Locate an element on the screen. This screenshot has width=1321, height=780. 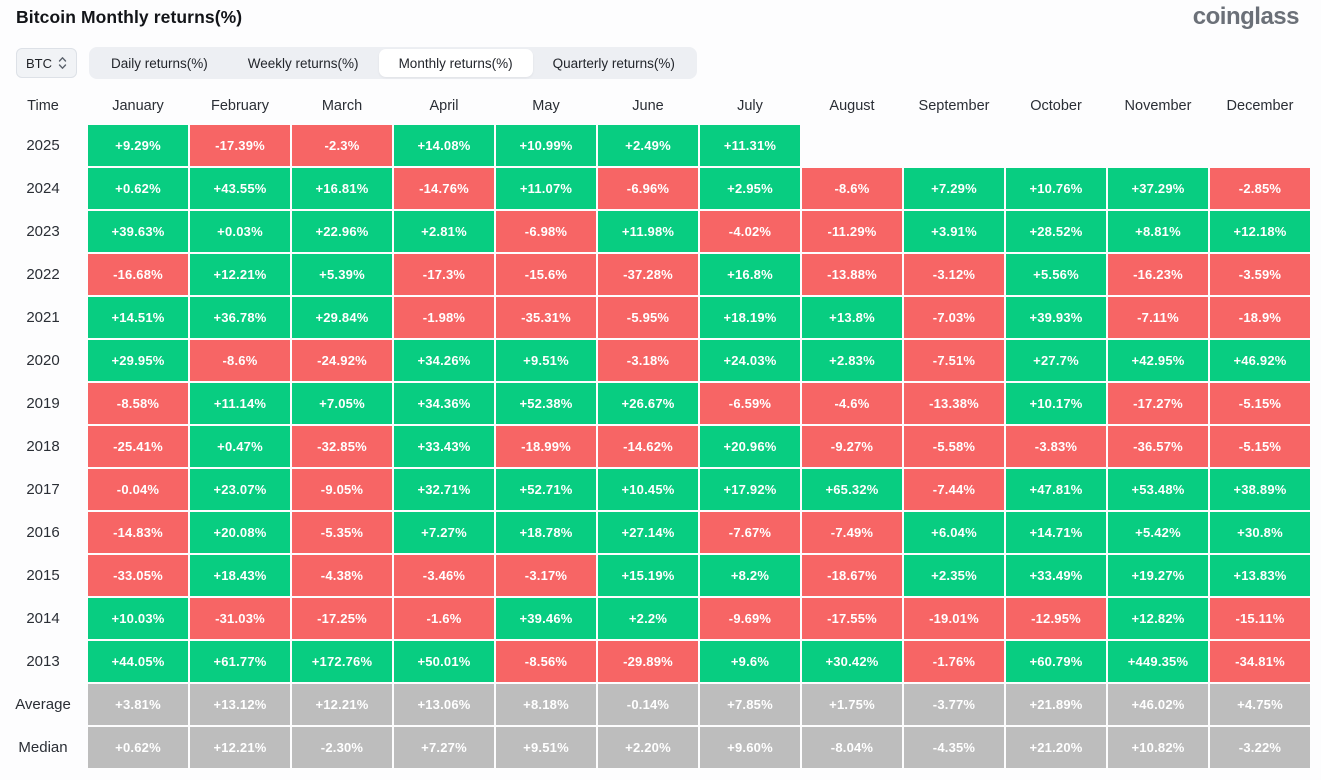
return-cell: -13.38% is located at coordinates (954, 404).